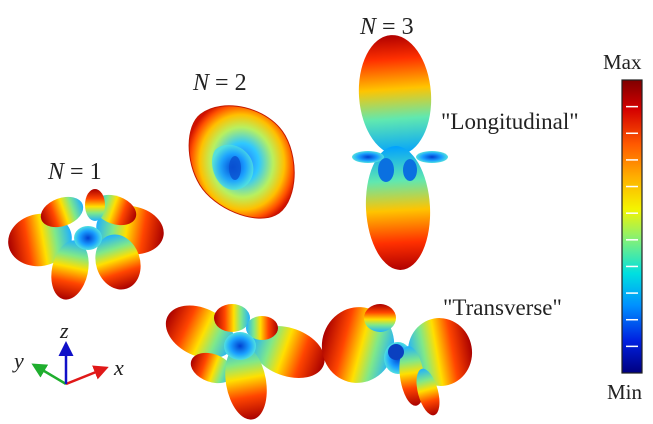 Image resolution: width=653 pixels, height=424 pixels. Describe the element at coordinates (241, 162) in the screenshot. I see `pattern-n2-longitudinal` at that location.